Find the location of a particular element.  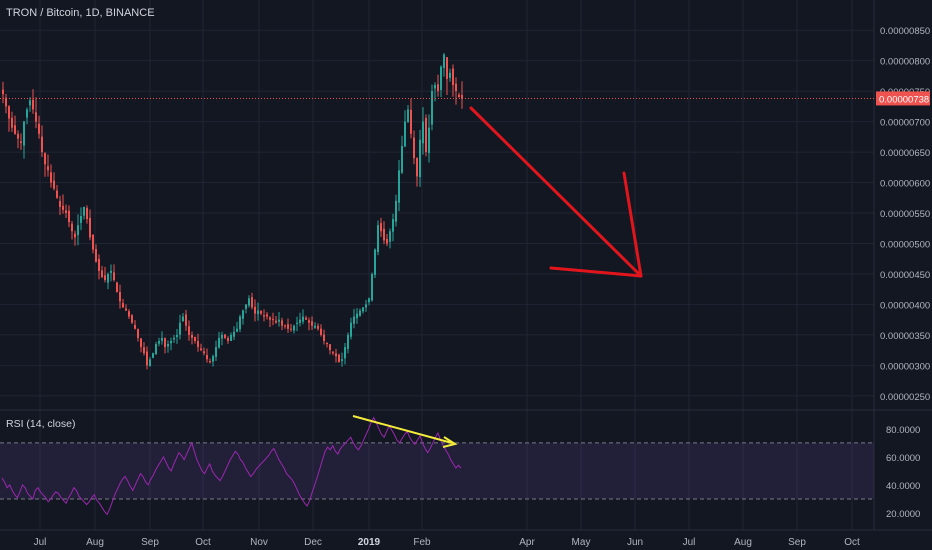

price-tick-label: 0.00000400 is located at coordinates (905, 305).